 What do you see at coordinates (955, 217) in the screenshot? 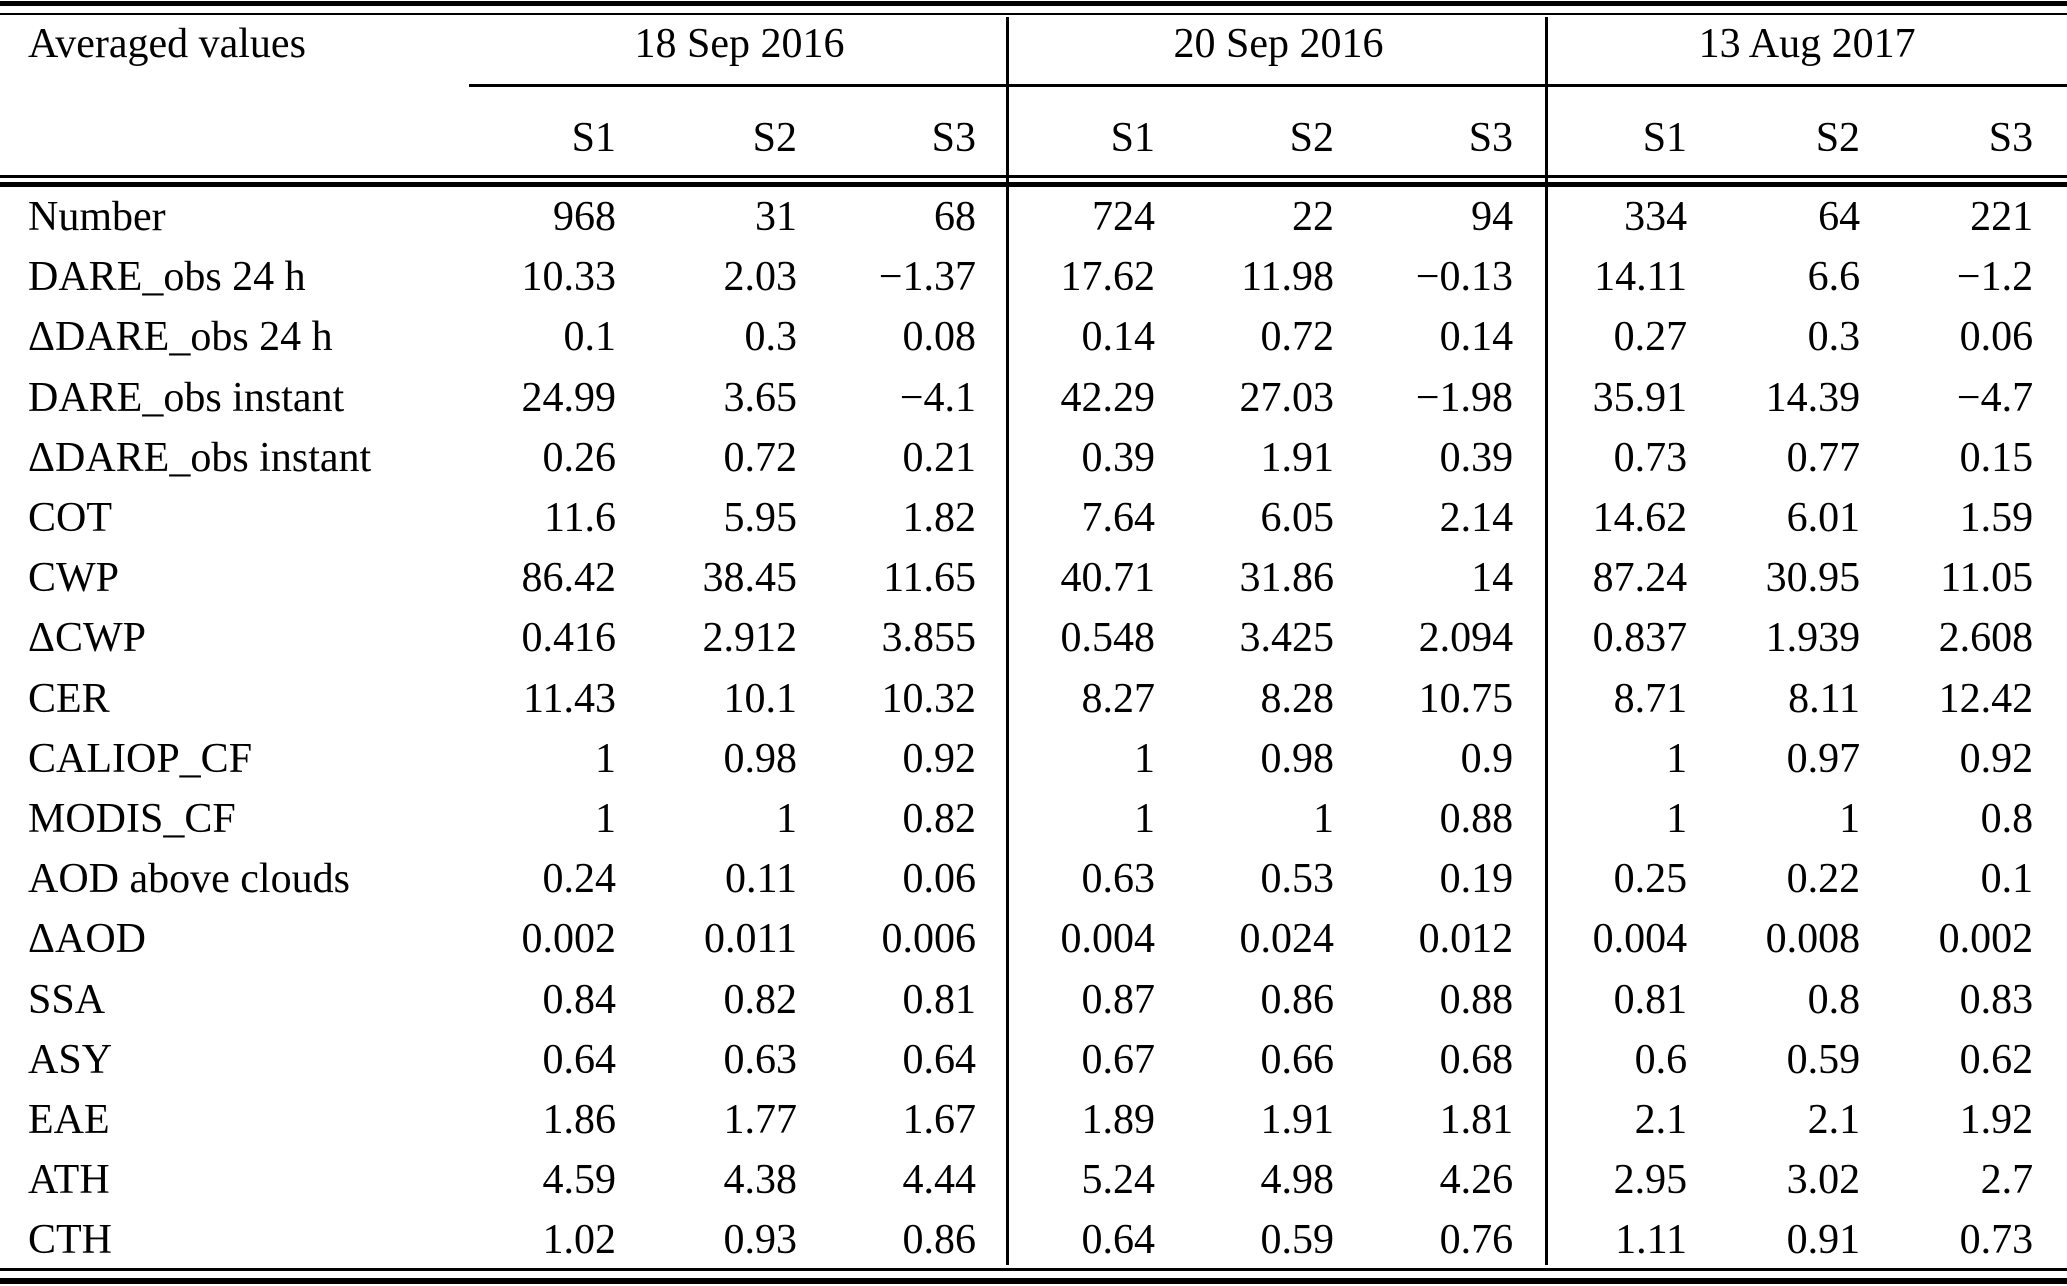
I see `value-cell: 68` at bounding box center [955, 217].